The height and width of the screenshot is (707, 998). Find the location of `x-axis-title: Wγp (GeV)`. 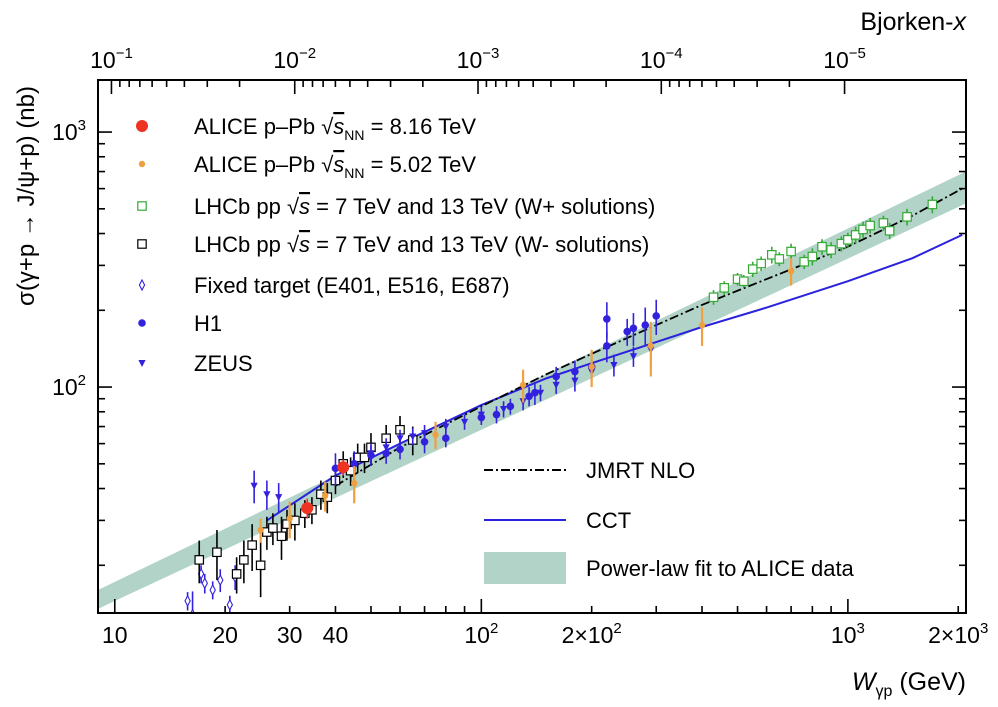

x-axis-title: Wγp (GeV) is located at coordinates (909, 684).